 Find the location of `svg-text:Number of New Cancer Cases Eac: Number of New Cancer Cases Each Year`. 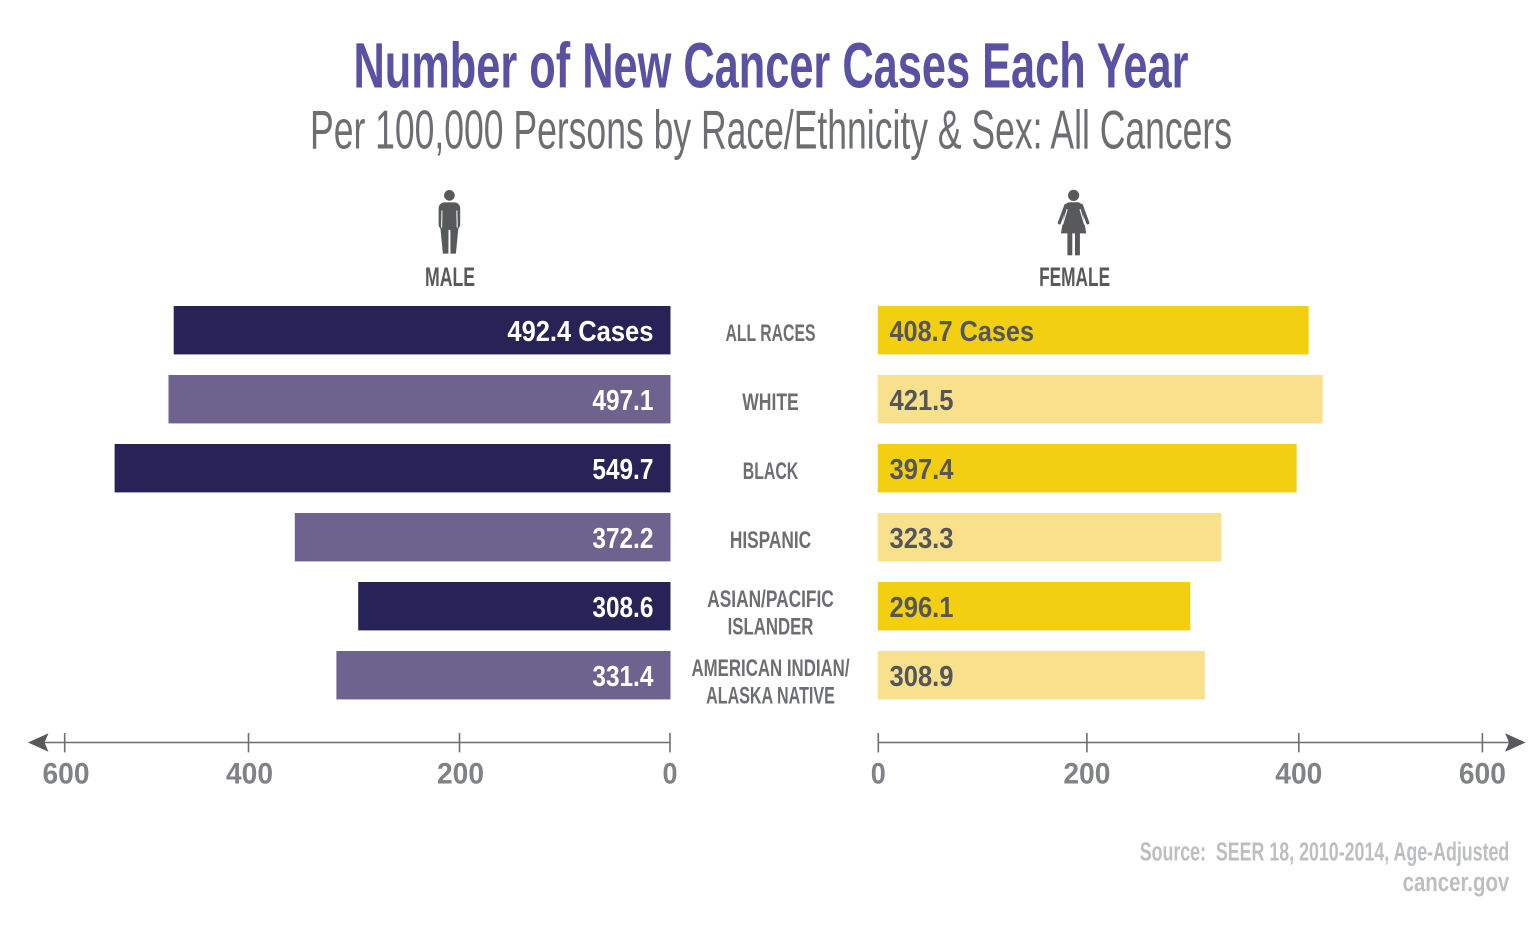

svg-text:Number of New Cancer Cases Eac: Number of New Cancer Cases Each Year is located at coordinates (771, 66).